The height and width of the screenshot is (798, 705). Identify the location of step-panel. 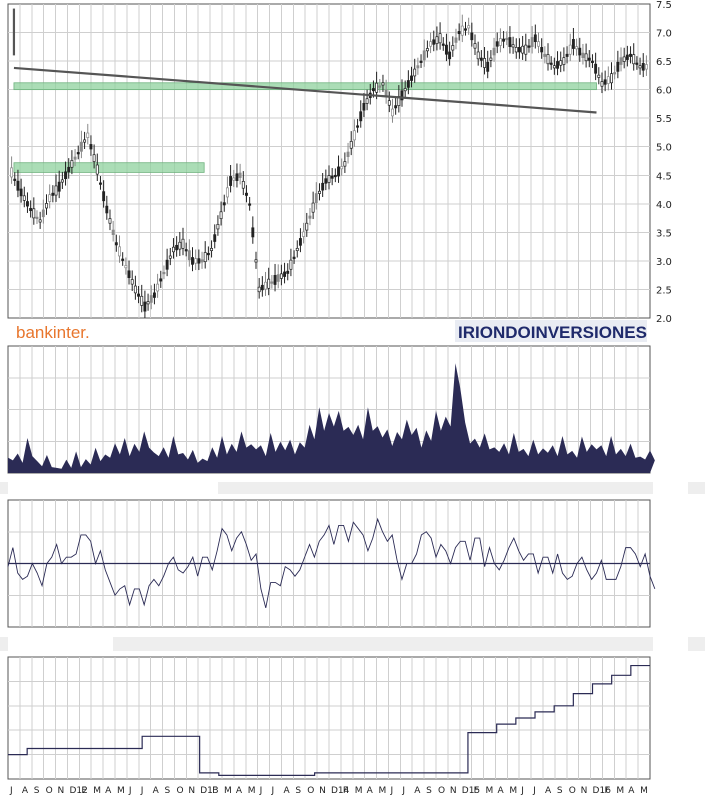
(329, 718).